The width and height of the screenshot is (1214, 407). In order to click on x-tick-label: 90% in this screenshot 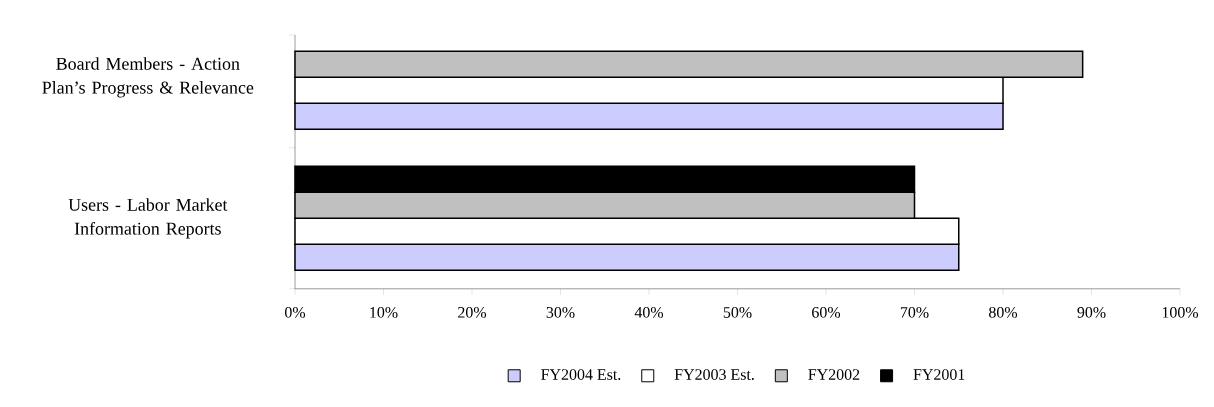, I will do `click(1091, 312)`.